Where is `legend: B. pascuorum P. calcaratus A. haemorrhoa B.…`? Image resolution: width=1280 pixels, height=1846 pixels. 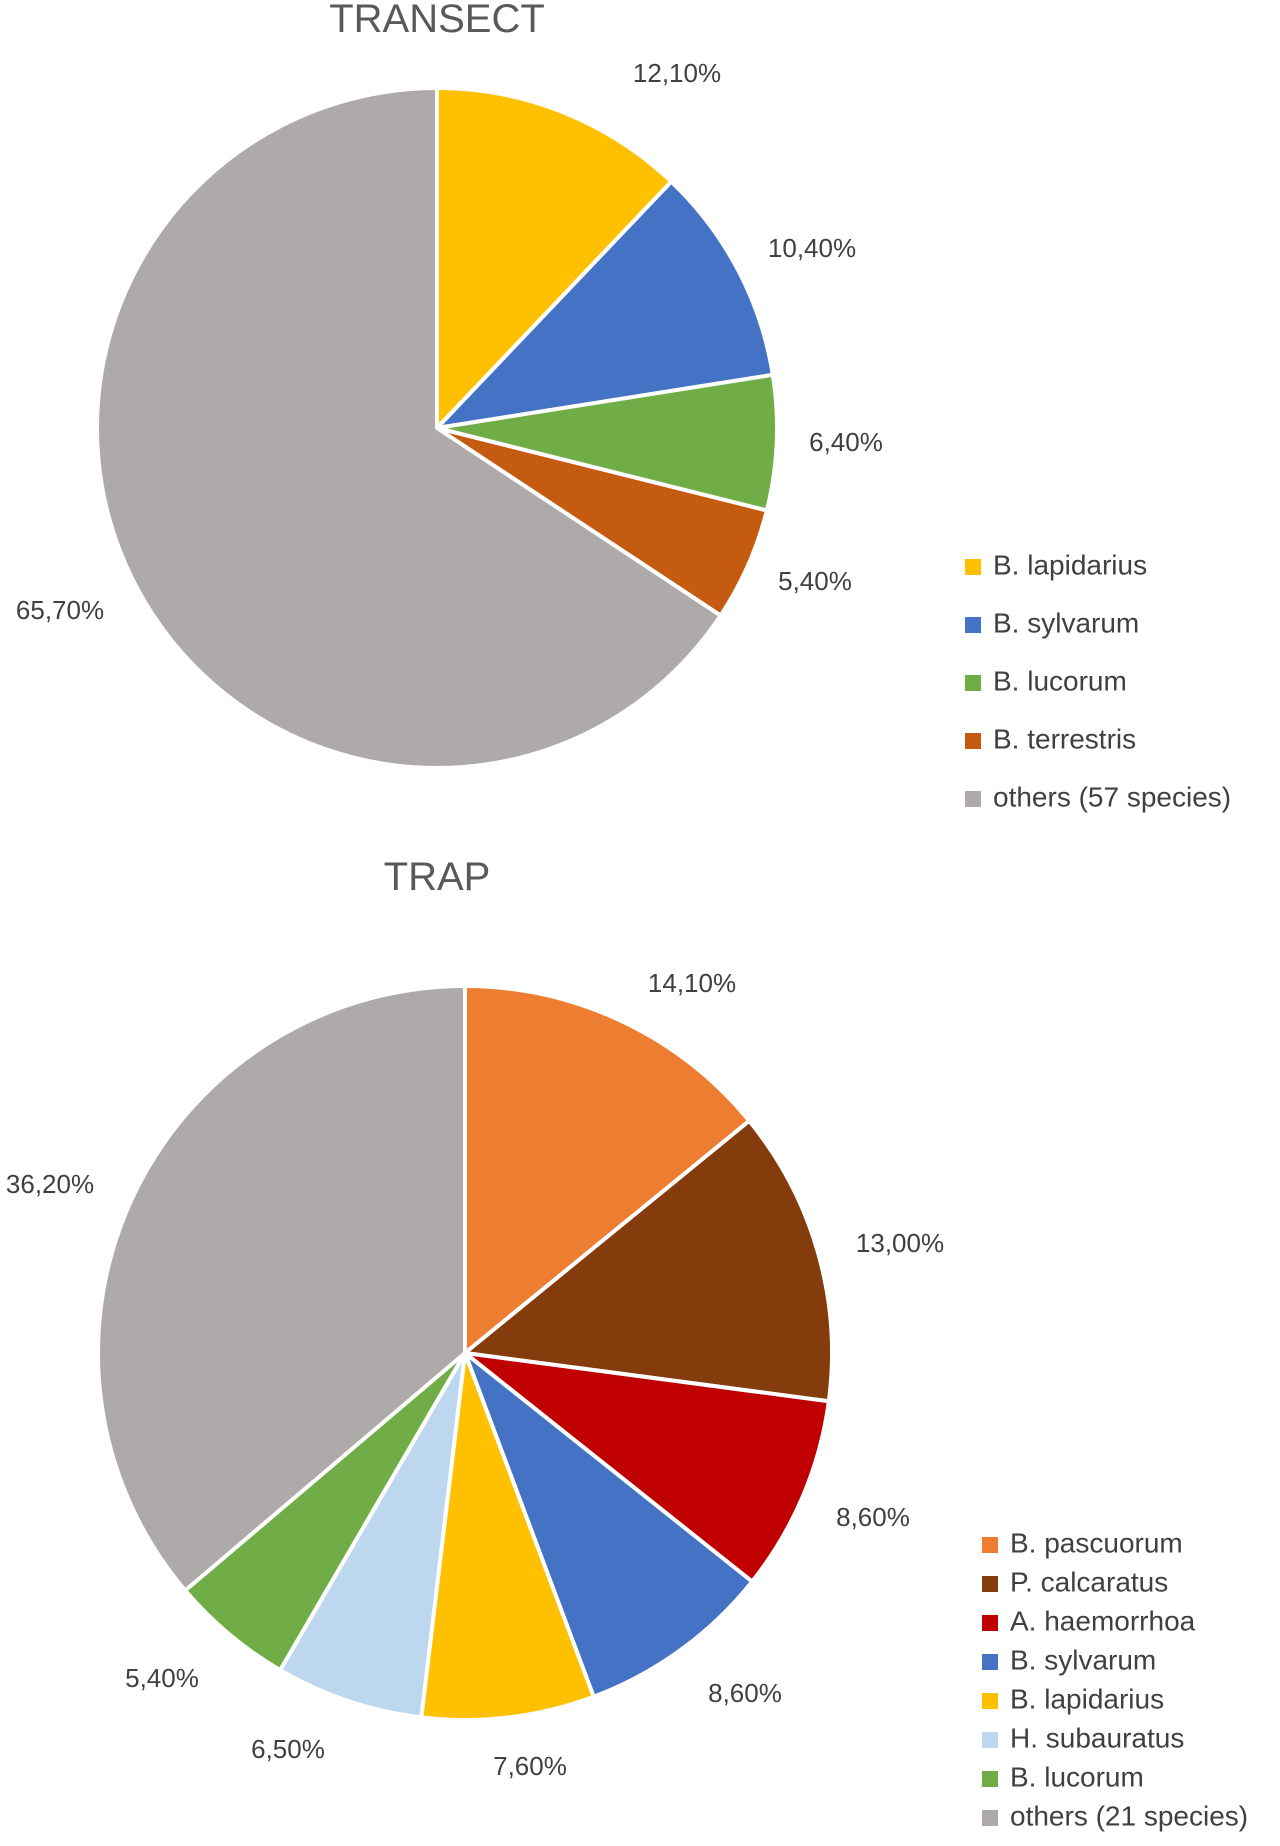 legend: B. pascuorum P. calcaratus A. haemorrhoa B.… is located at coordinates (1115, 1679).